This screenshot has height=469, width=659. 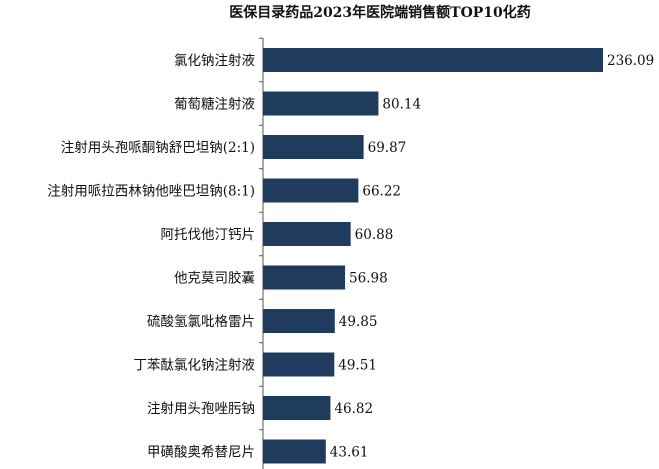 What do you see at coordinates (214, 278) in the screenshot?
I see `category-label-6: 他克莫司胶囊` at bounding box center [214, 278].